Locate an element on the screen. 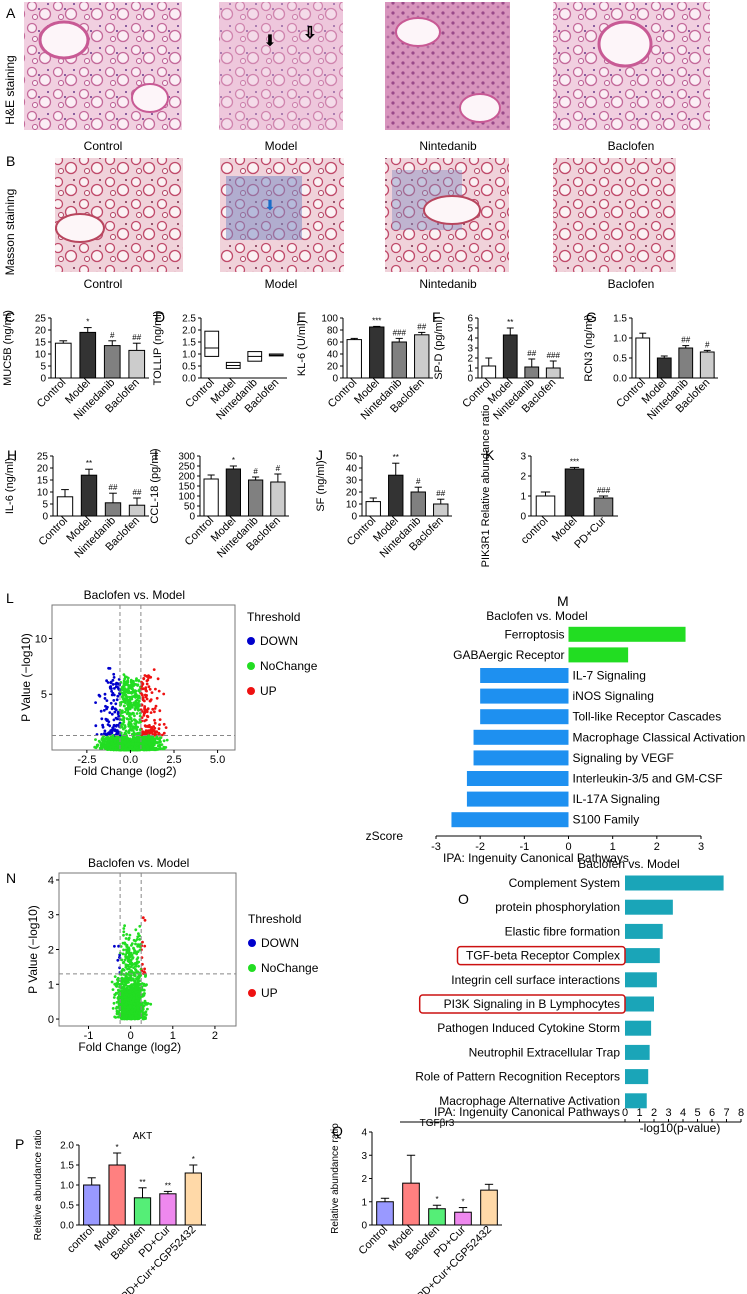  bar-p is located at coordinates (193, 1199).